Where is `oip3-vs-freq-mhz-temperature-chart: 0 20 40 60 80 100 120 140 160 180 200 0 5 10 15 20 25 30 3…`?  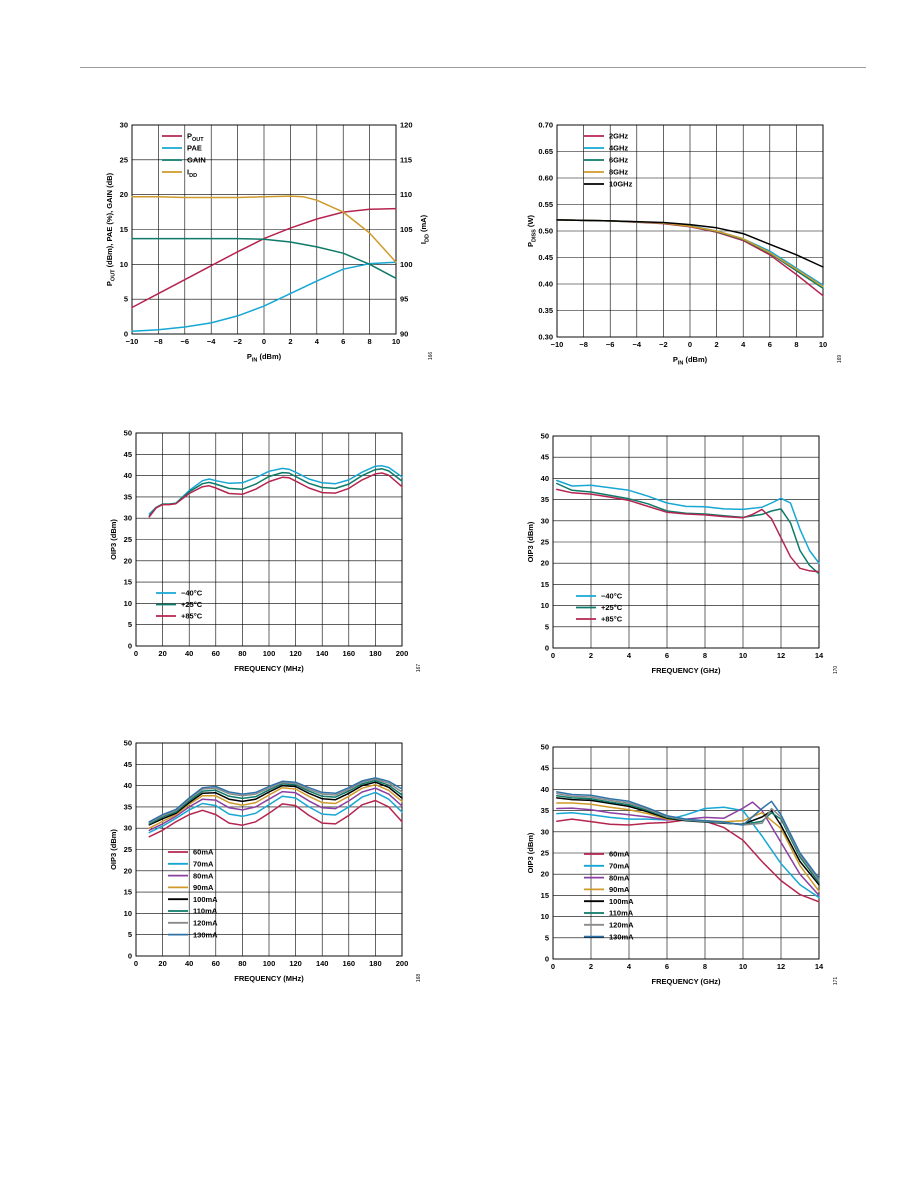 oip3-vs-freq-mhz-temperature-chart: 0 20 40 60 80 100 120 140 160 180 200 0 5 10 15 20 25 30 3… is located at coordinates (265, 551).